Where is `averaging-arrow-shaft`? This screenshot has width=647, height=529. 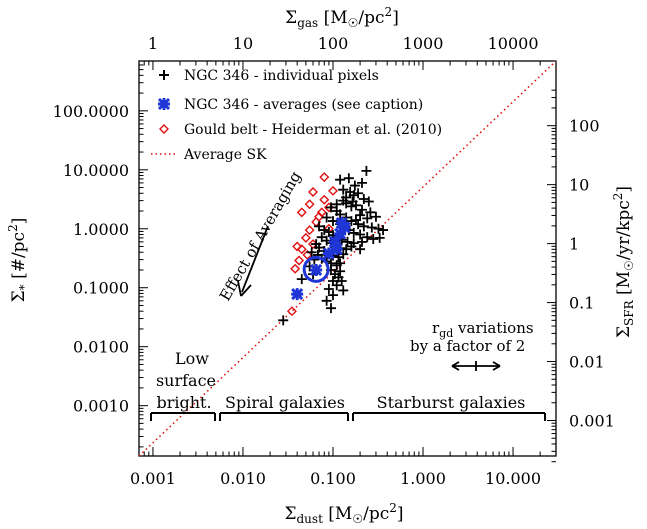
averaging-arrow-shaft is located at coordinates (255, 259).